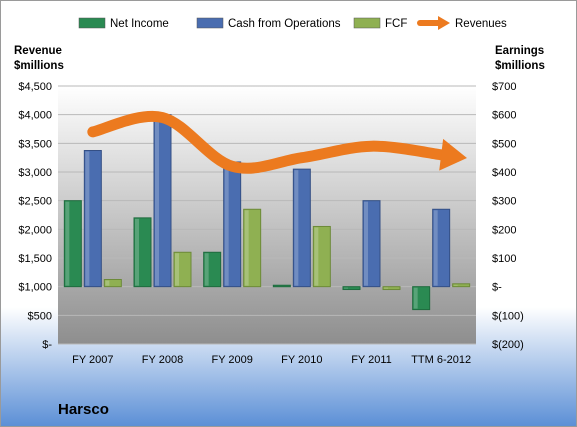 The height and width of the screenshot is (427, 577). I want to click on right-tick-label: $(100), so click(508, 316).